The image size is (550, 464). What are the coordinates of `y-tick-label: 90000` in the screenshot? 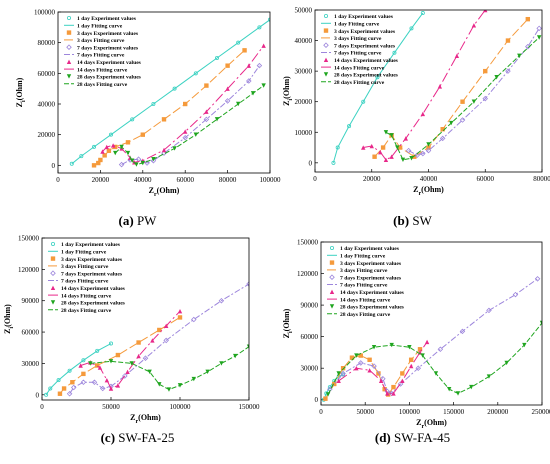 It's located at (31, 301).